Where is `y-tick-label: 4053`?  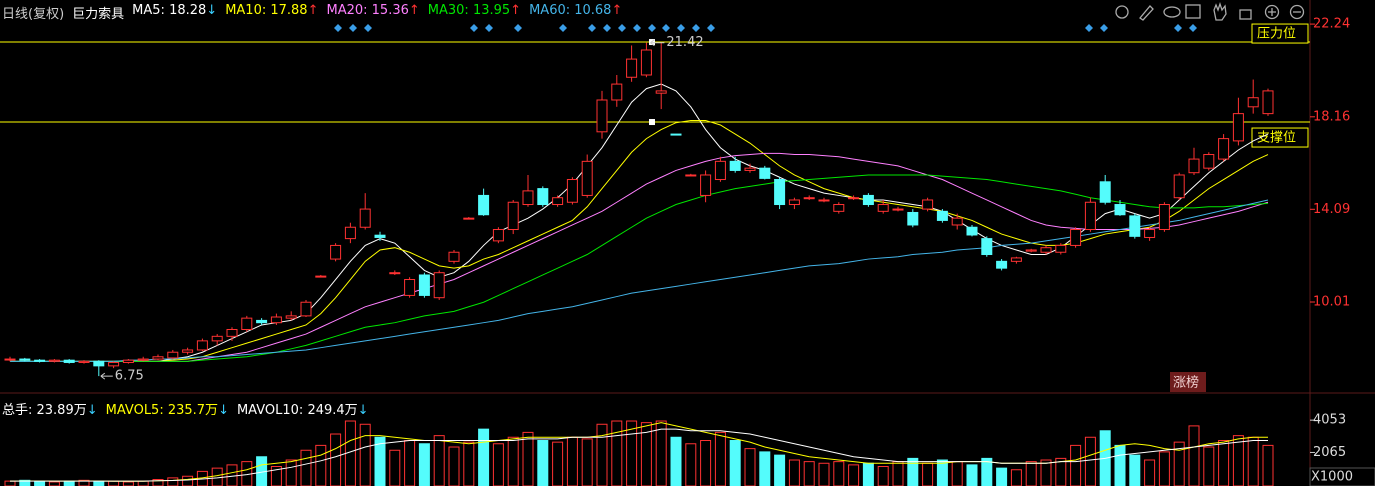 y-tick-label: 4053 is located at coordinates (1329, 420).